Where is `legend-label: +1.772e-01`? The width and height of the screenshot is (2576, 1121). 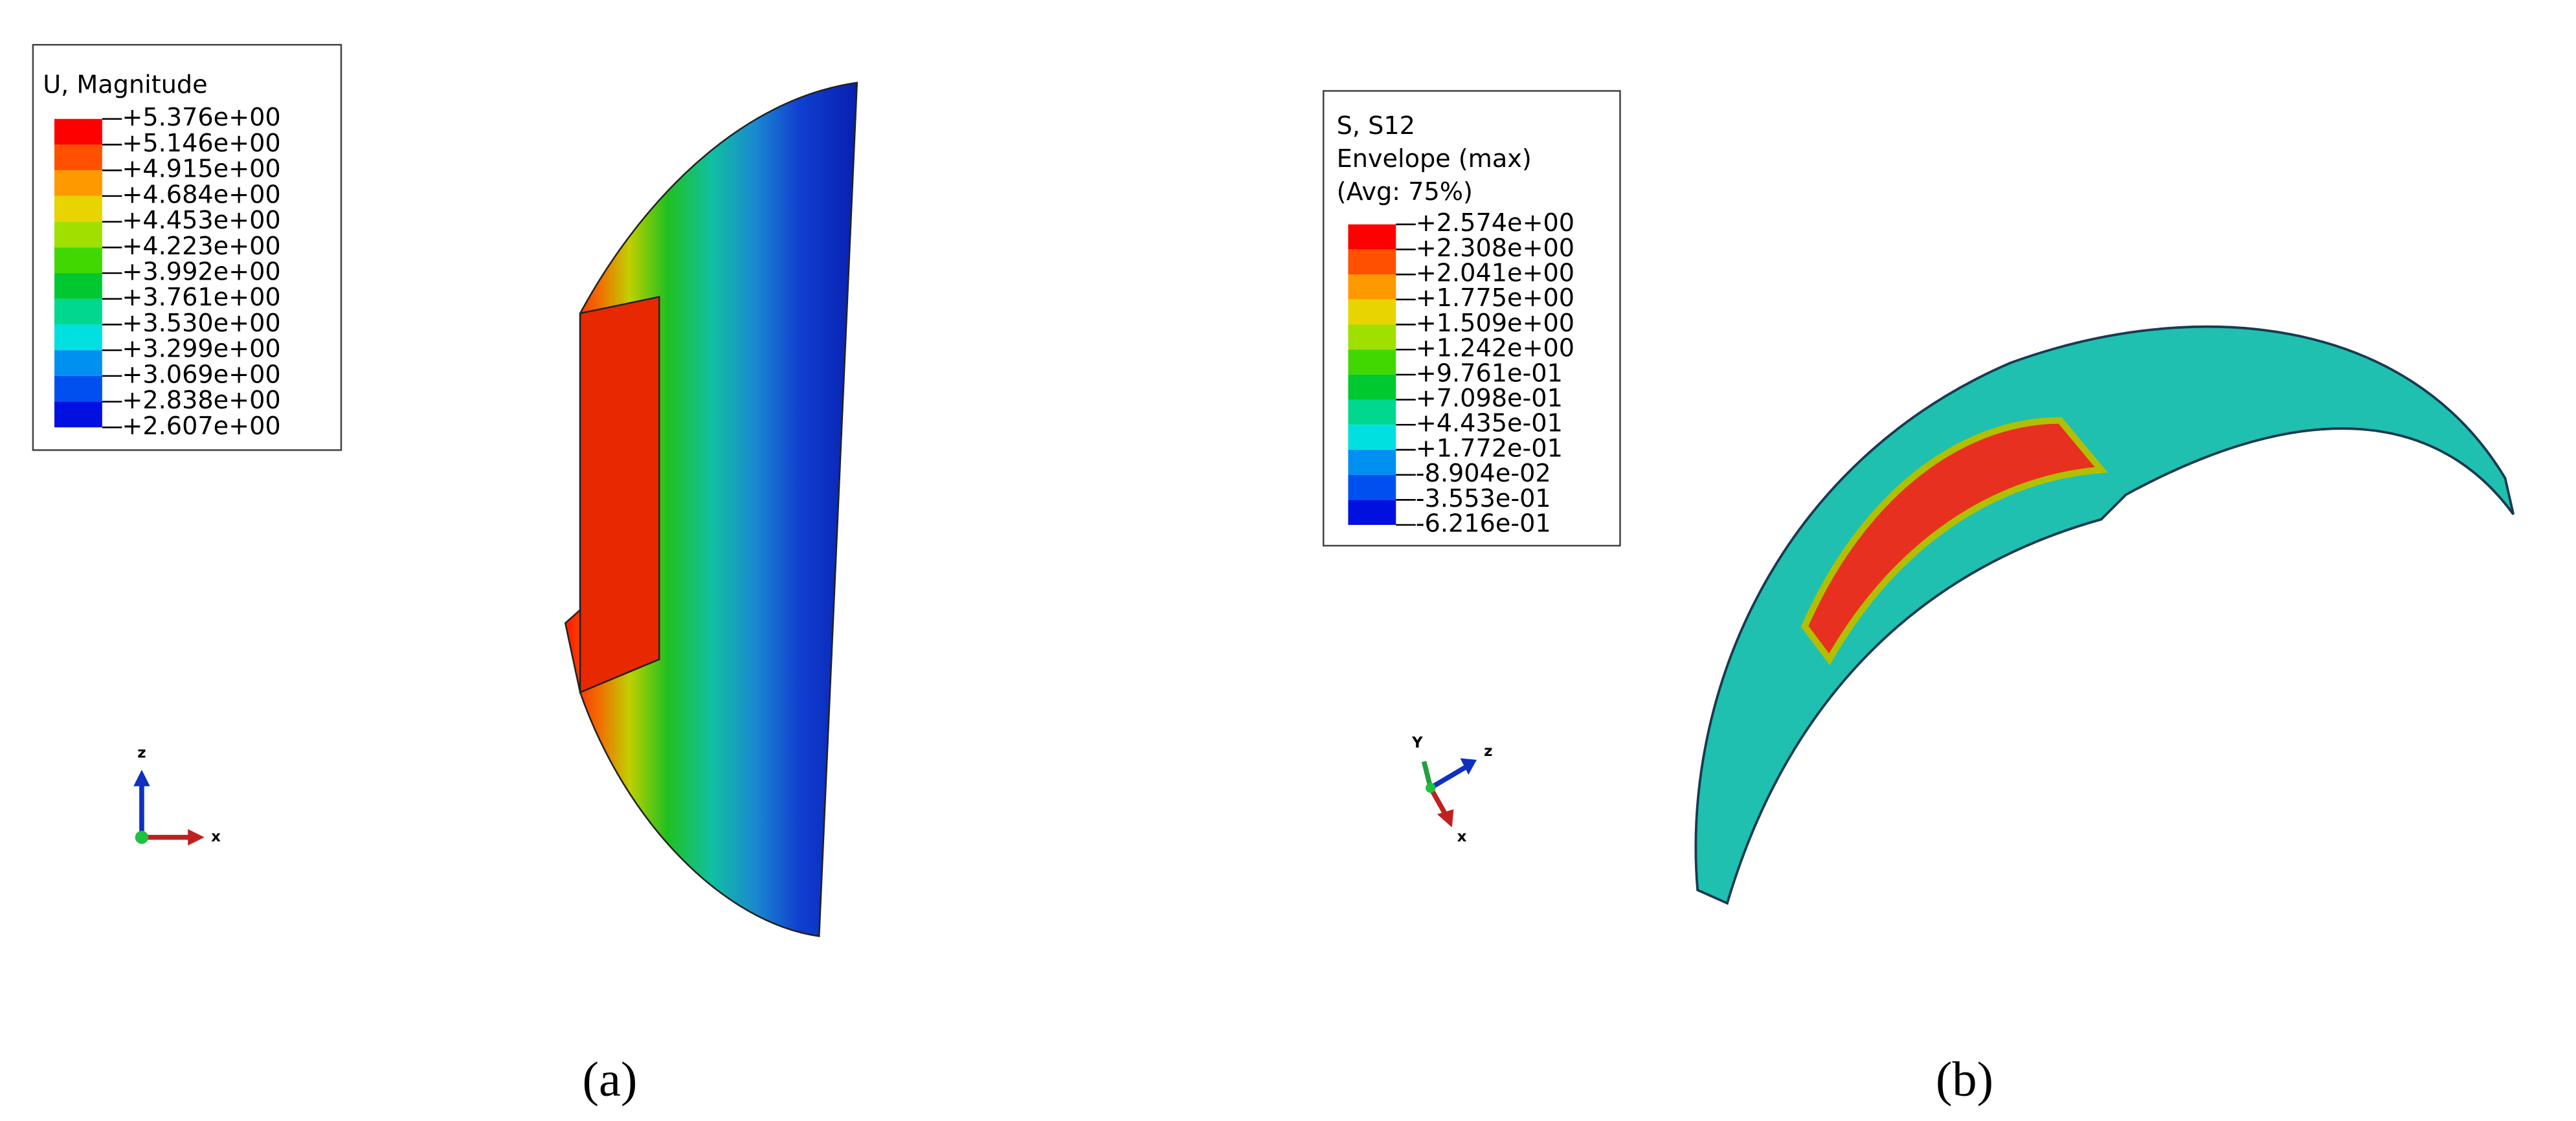 legend-label: +1.772e-01 is located at coordinates (1489, 448).